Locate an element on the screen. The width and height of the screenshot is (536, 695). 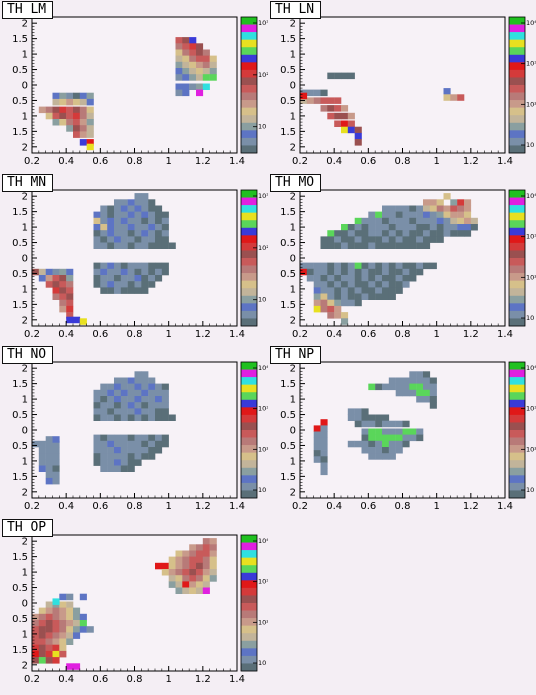
y-tick-label: 2 is located at coordinates (293, 197).